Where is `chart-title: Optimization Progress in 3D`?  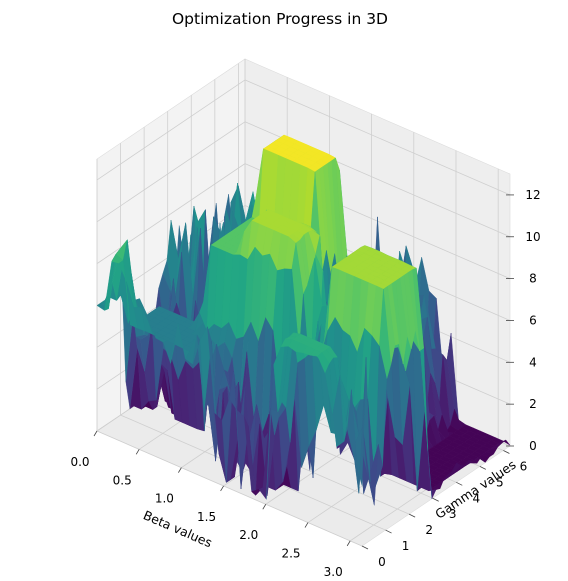
chart-title: Optimization Progress in 3D is located at coordinates (280, 19).